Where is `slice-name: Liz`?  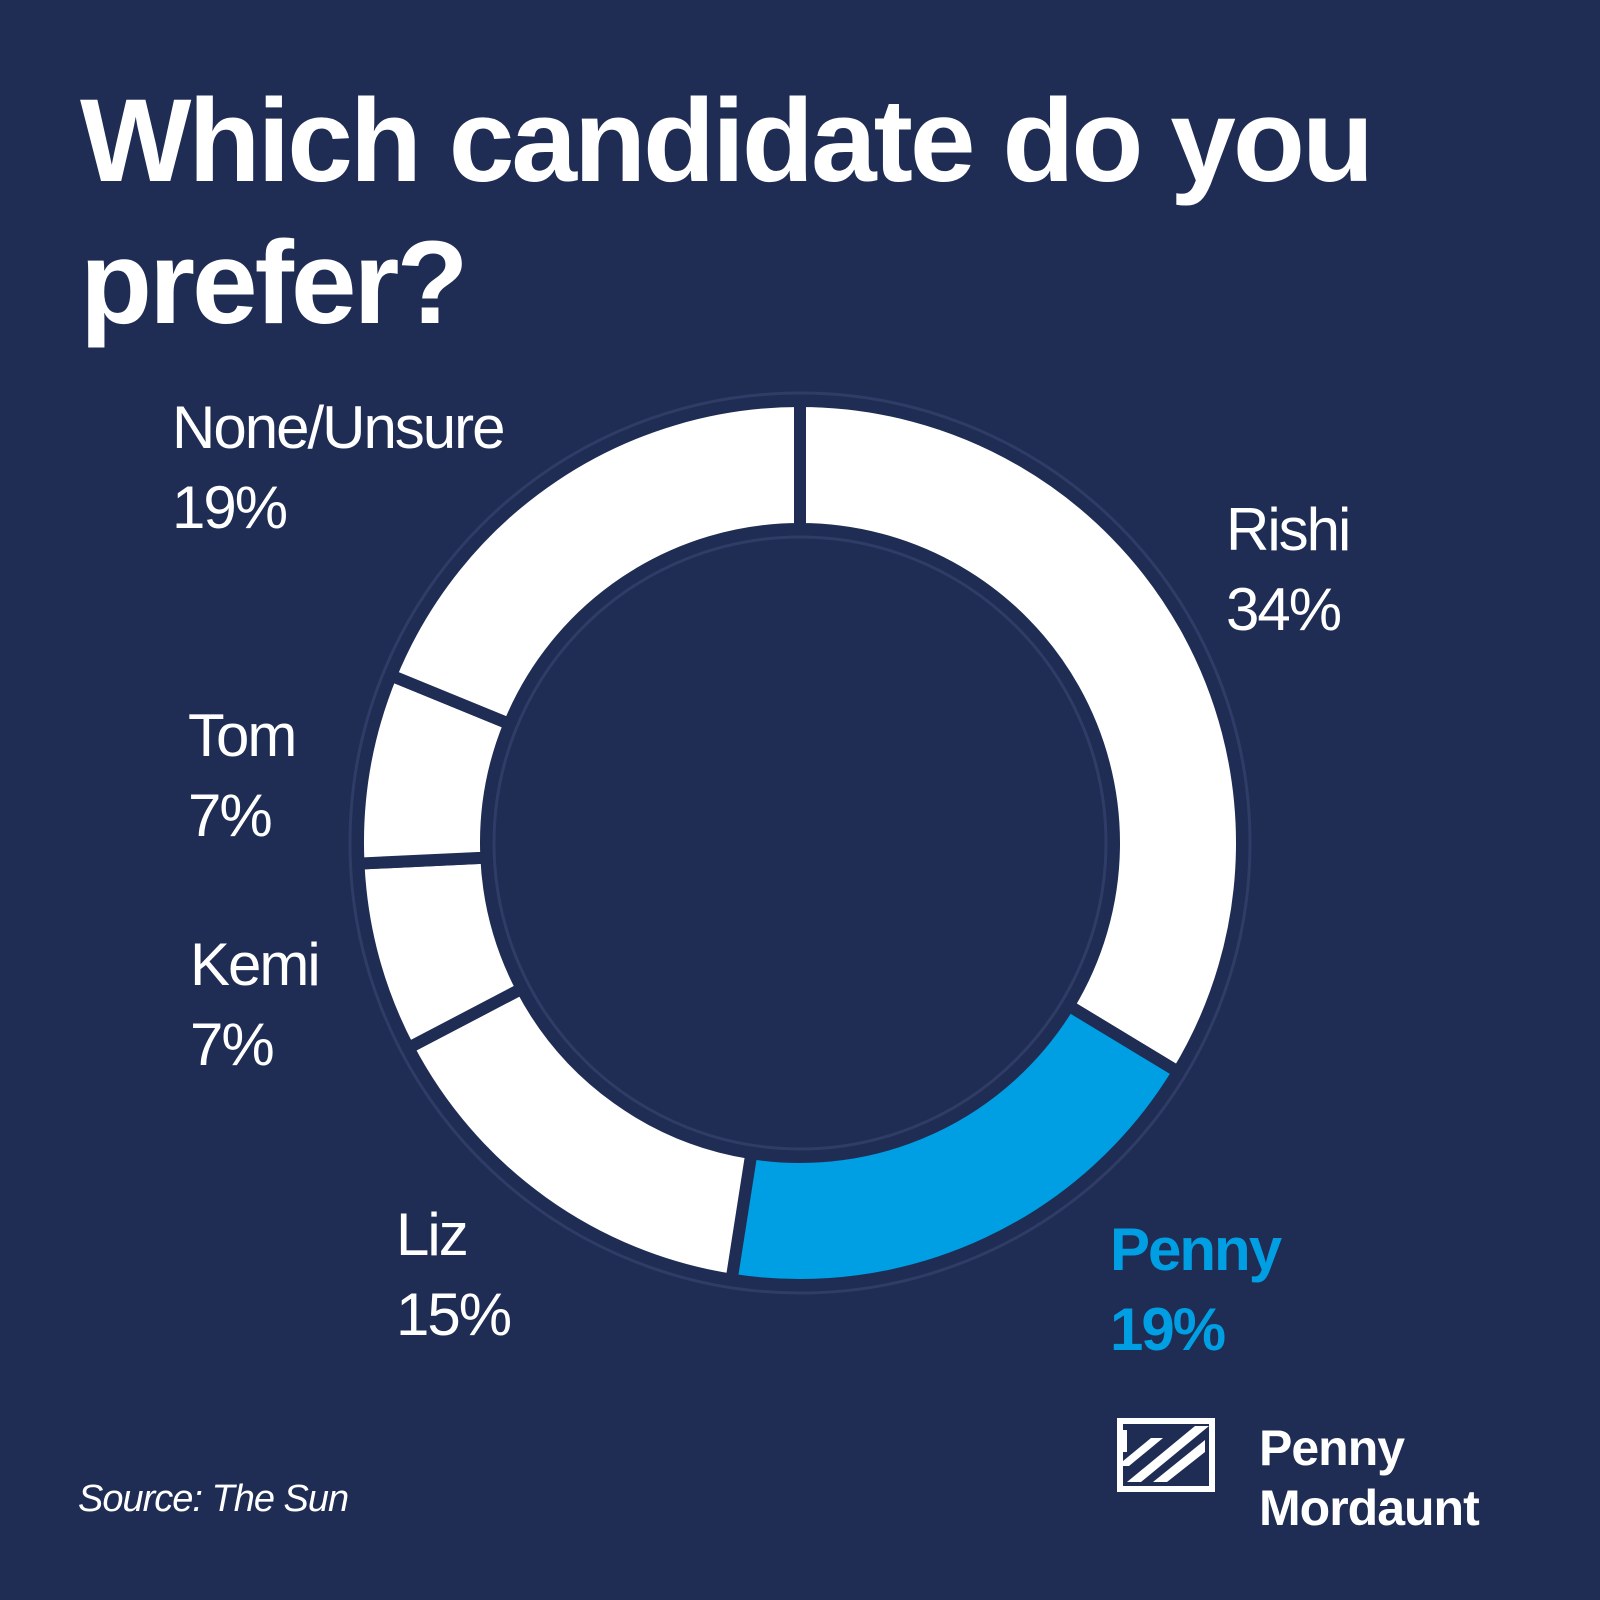
slice-name: Liz is located at coordinates (432, 1234).